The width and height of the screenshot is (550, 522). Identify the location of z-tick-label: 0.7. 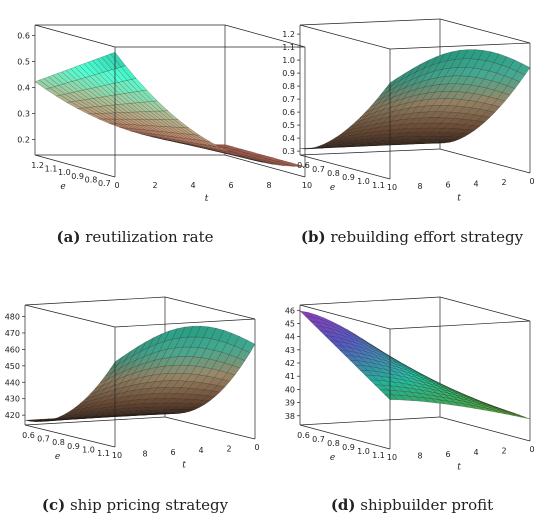
(288, 99).